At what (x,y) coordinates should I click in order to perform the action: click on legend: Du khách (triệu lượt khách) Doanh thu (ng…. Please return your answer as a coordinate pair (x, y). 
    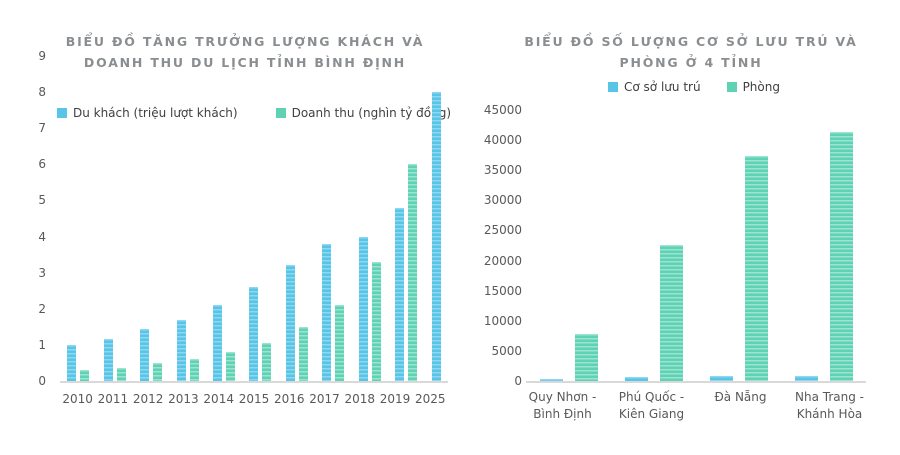
    Looking at the image, I should click on (254, 113).